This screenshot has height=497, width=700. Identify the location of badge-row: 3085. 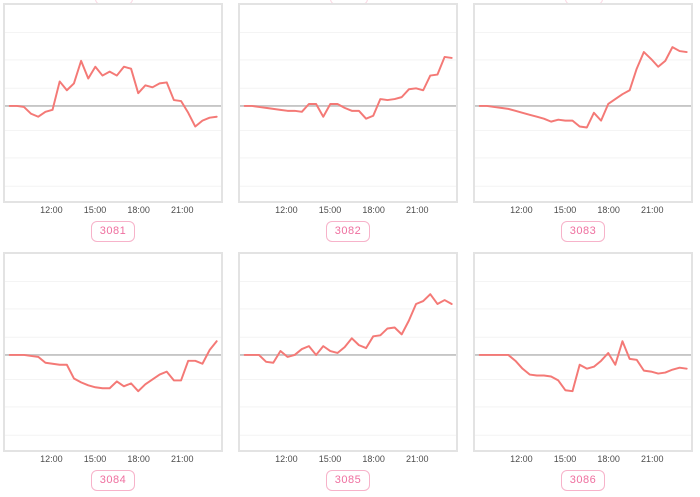
(348, 480).